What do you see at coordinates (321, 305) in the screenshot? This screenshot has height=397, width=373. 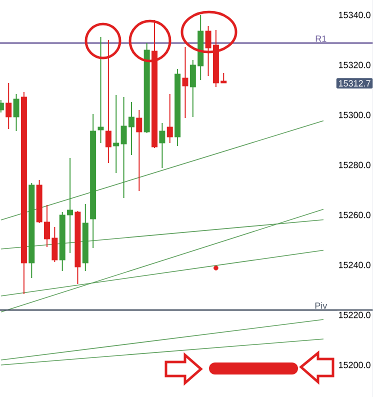 I see `ref-line-label: Piv` at bounding box center [321, 305].